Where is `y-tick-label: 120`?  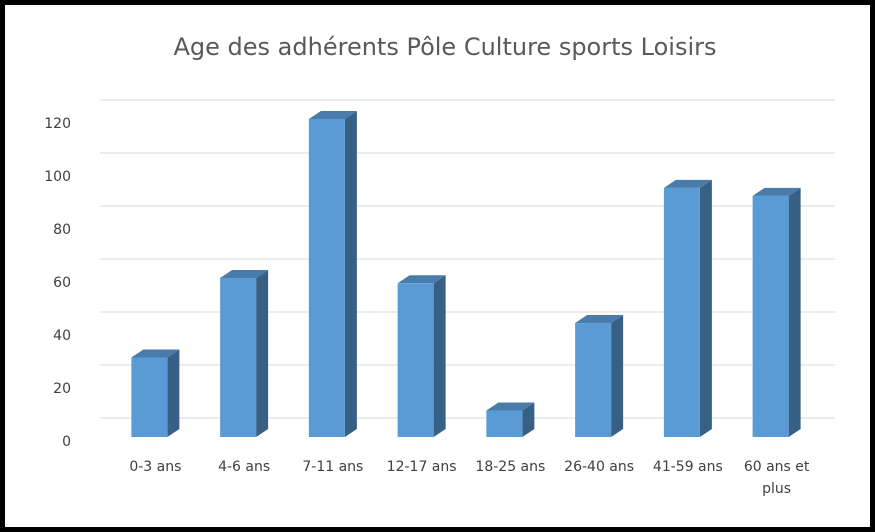
y-tick-label: 120 is located at coordinates (57, 124).